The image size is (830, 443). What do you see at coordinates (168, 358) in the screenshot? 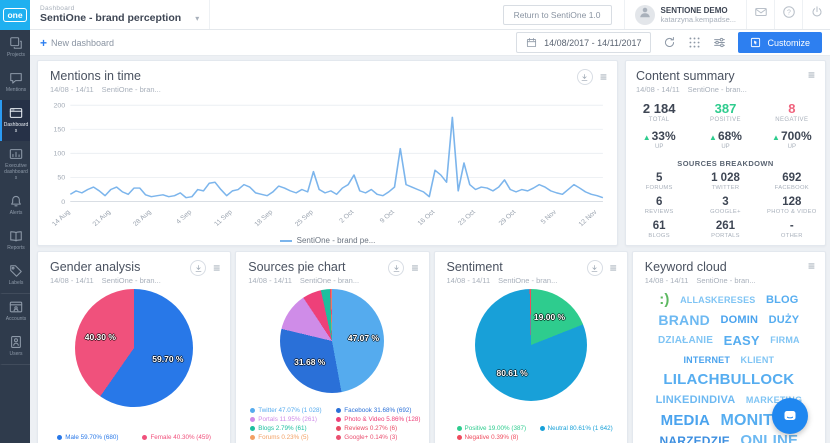
I see `pie-slice-label: 59.70 %` at bounding box center [168, 358].